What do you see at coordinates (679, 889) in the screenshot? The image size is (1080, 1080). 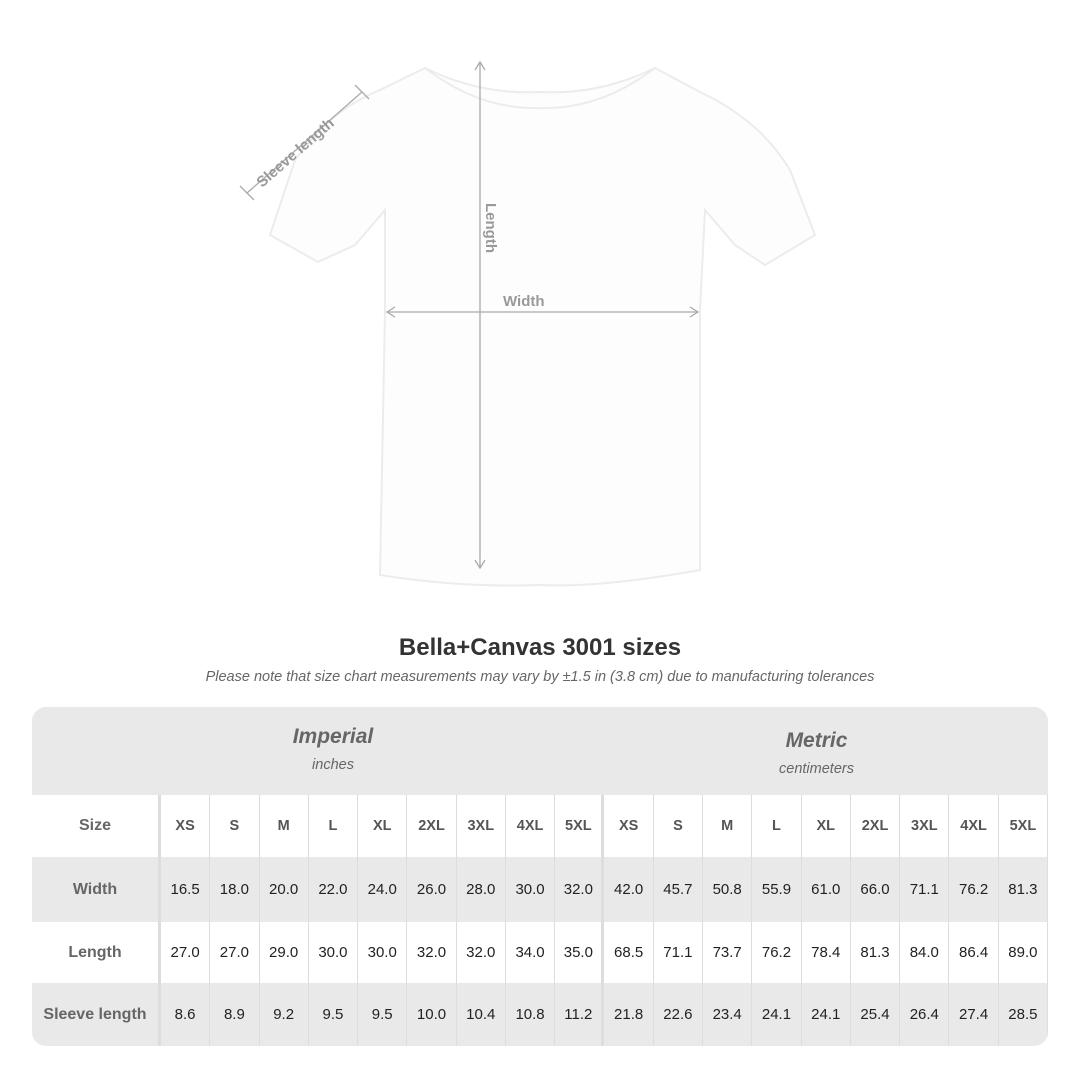 I see `metric-cell: 45.7` at bounding box center [679, 889].